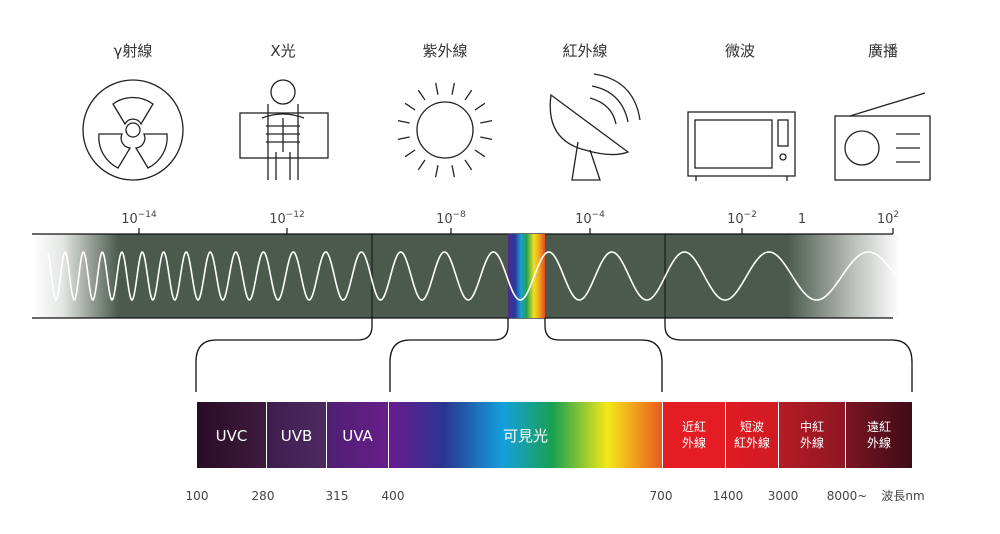 The image size is (1000, 534). What do you see at coordinates (263, 496) in the screenshot?
I see `wavelength-label: 280` at bounding box center [263, 496].